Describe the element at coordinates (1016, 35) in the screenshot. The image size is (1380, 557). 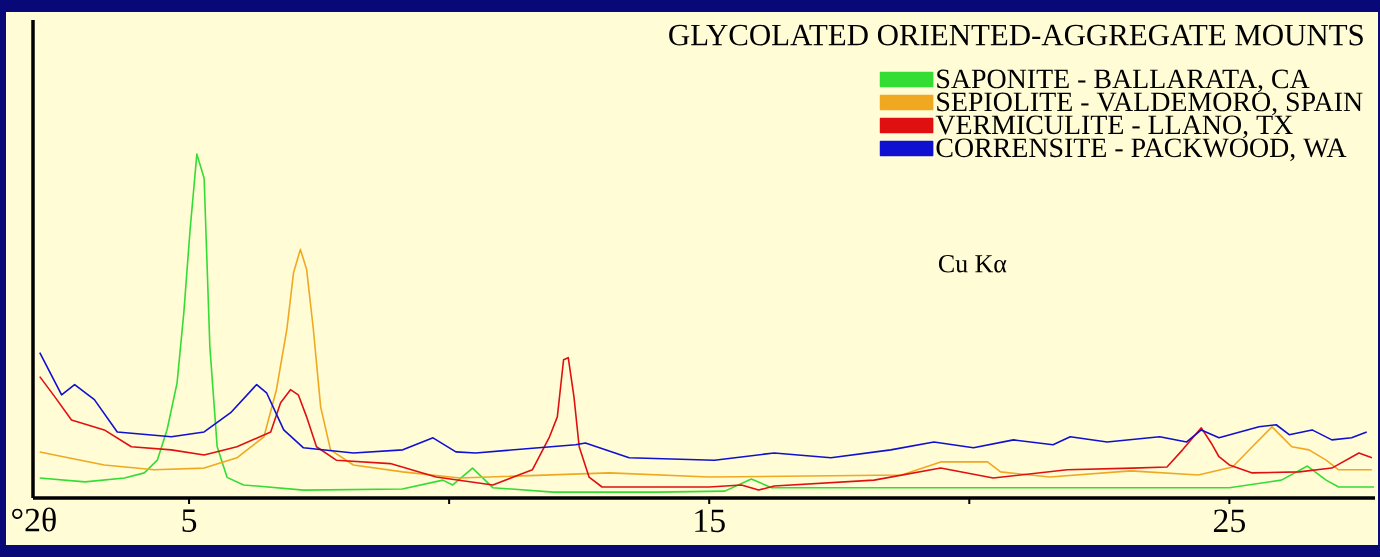
I see `chart-title: GLYCOLATED ORIENTED-AGGREGATE MOUNTS` at that location.